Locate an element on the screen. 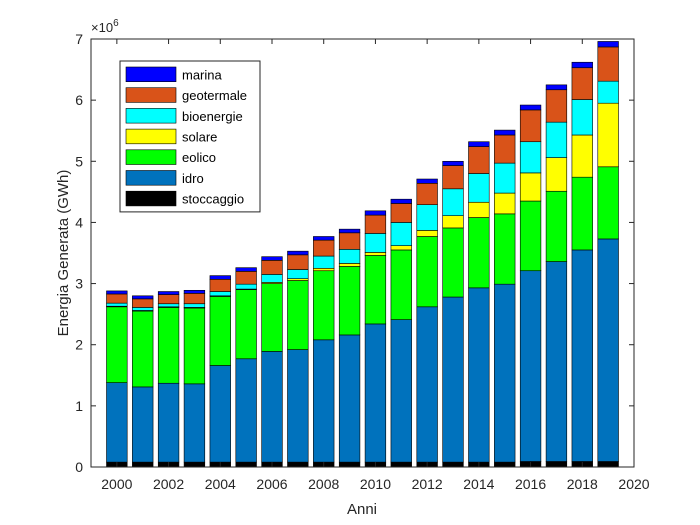 The image size is (700, 525). y-axis-label: Energia Generata (GWh) is located at coordinates (63, 253).